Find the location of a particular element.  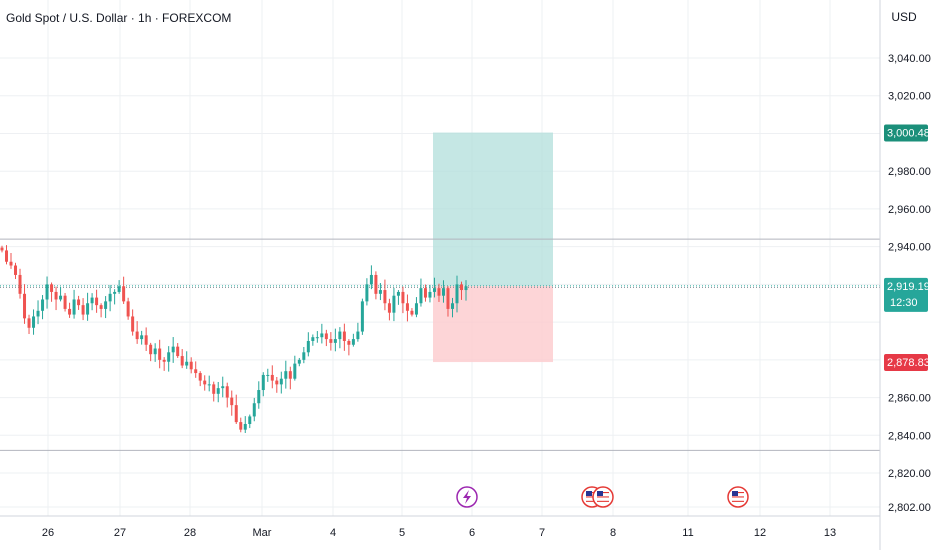

currency-selector: USD is located at coordinates (904, 17).